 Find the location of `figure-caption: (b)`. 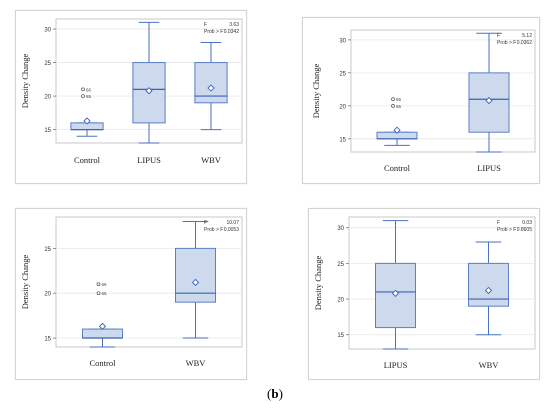

figure-caption: (b) is located at coordinates (275, 394).